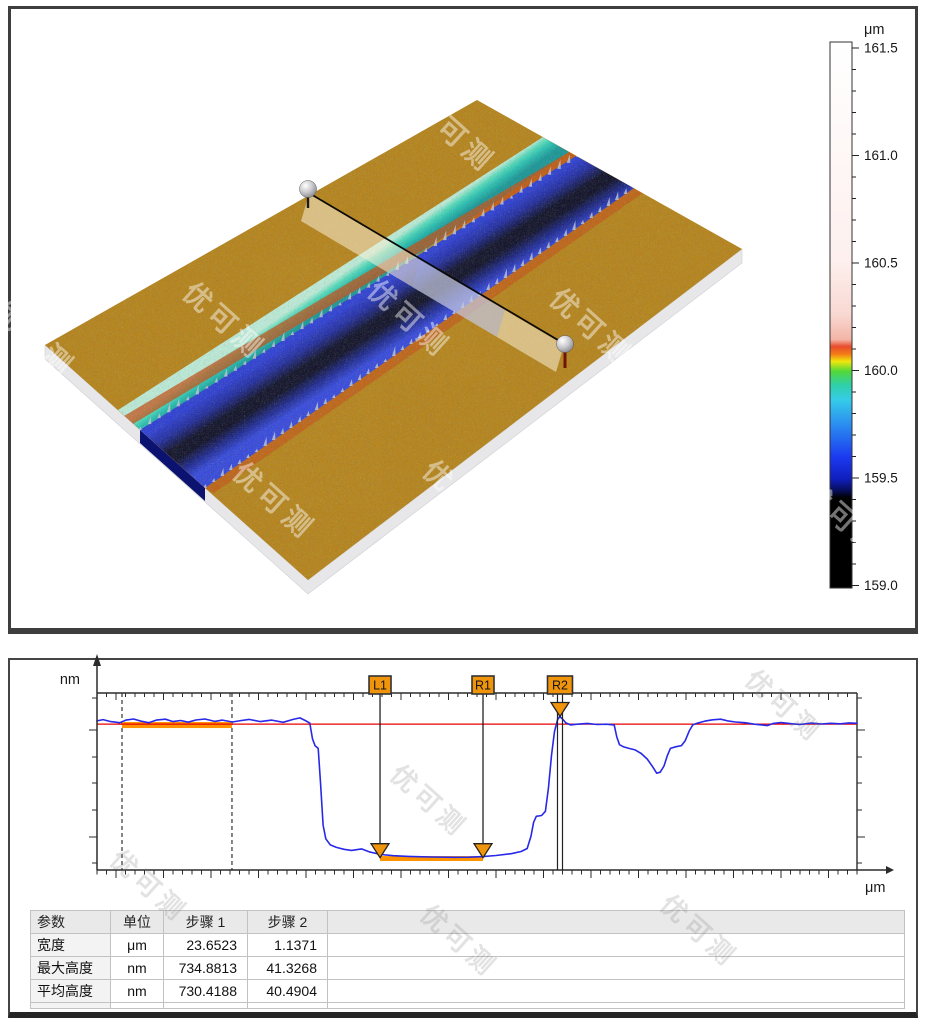 This screenshot has width=926, height=1024. Describe the element at coordinates (205, 922) in the screenshot. I see `col-header-step1: 步骤 1` at that location.